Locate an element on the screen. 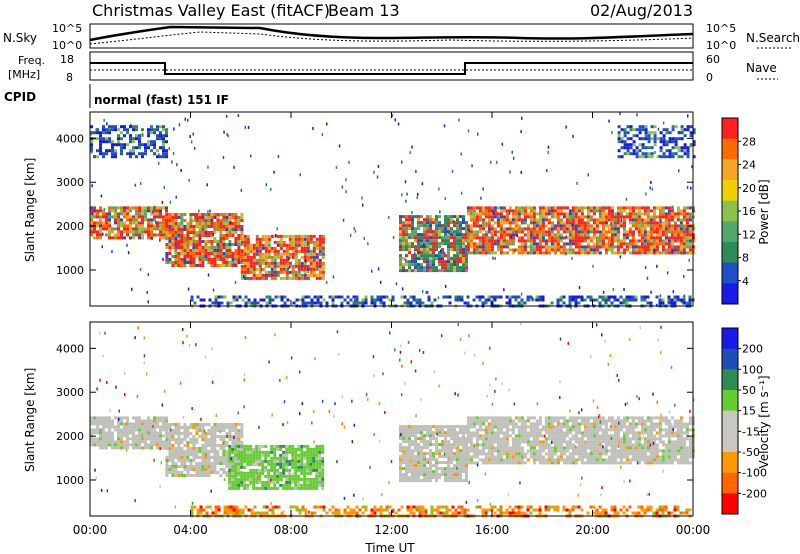 This screenshot has height=554, width=800. freq-label-2: [MHz] is located at coordinates (24, 74).